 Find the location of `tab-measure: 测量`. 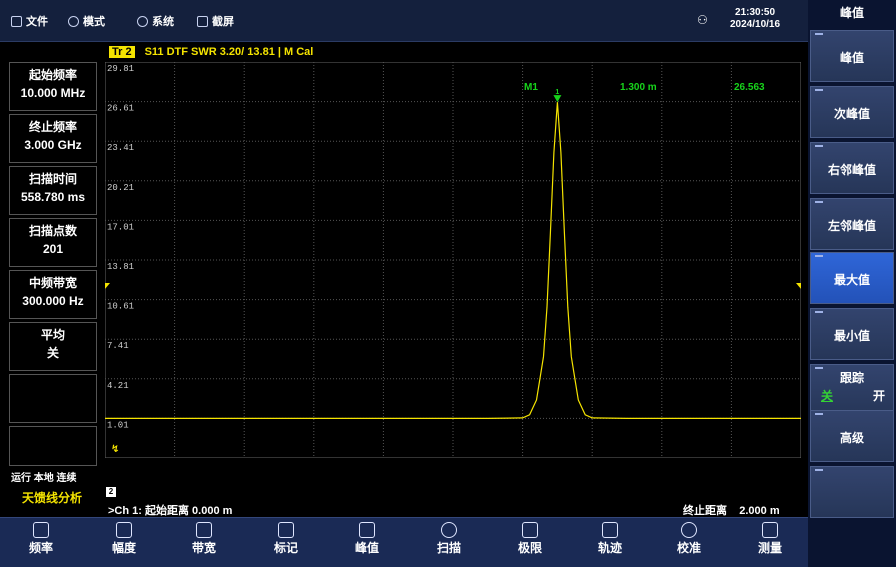

tab-measure: 测量 is located at coordinates (770, 539).